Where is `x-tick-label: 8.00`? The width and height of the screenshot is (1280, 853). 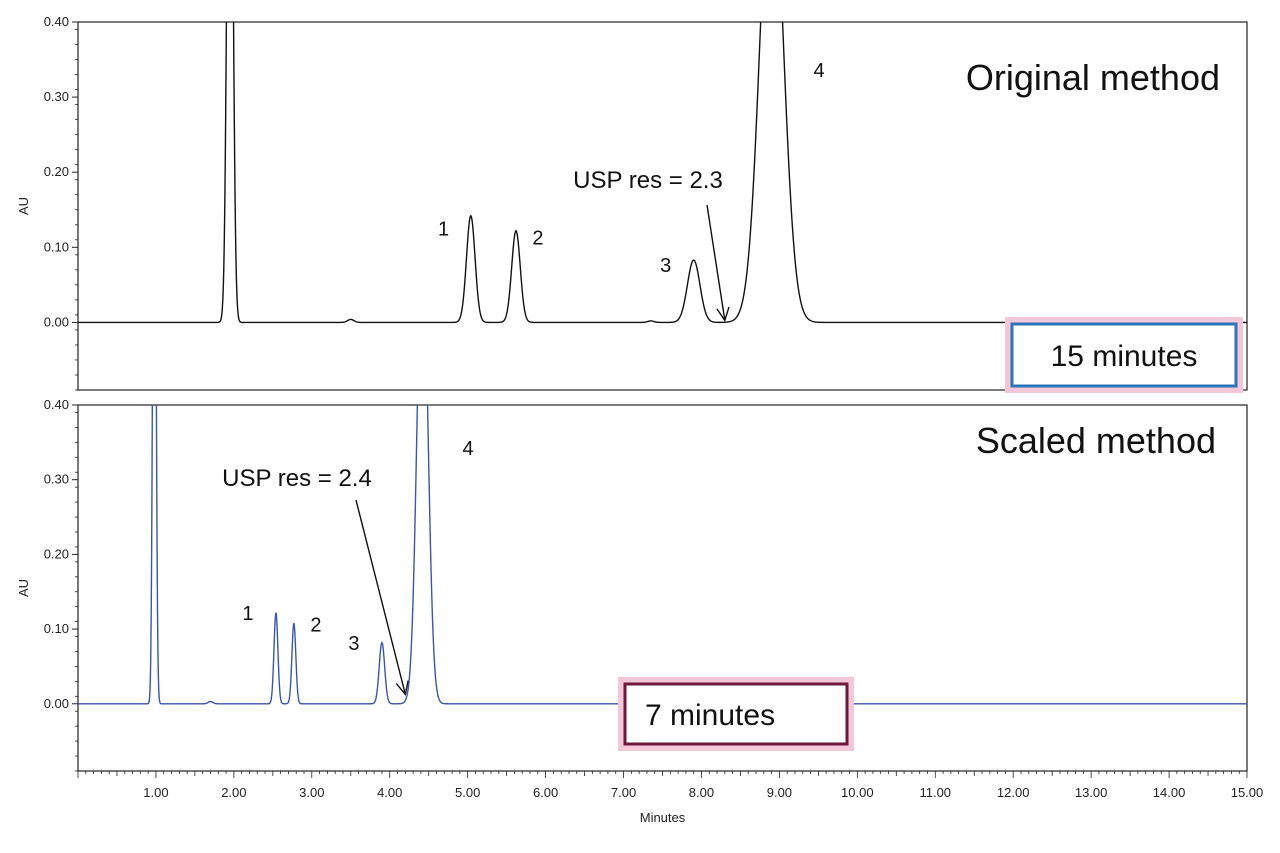 x-tick-label: 8.00 is located at coordinates (701, 792).